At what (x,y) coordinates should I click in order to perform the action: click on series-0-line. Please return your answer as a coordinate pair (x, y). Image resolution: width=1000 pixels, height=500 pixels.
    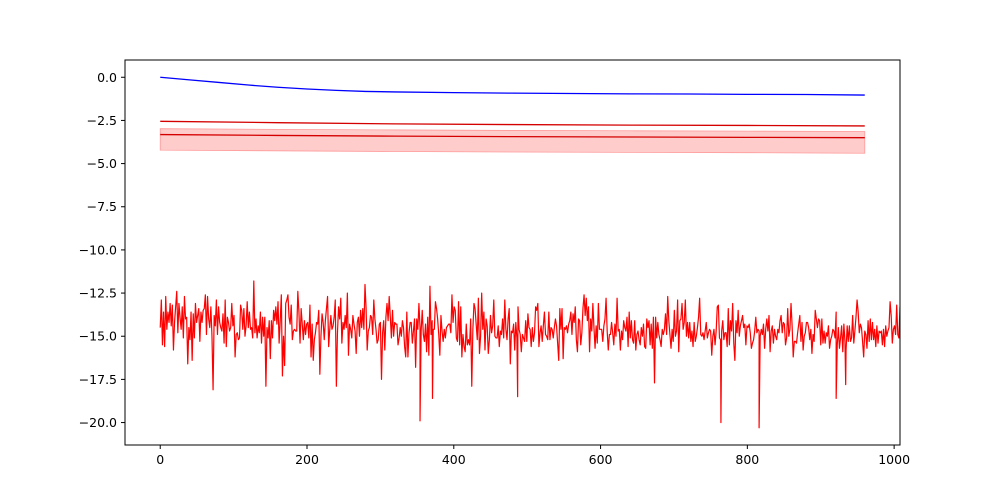
    Looking at the image, I should click on (512, 86).